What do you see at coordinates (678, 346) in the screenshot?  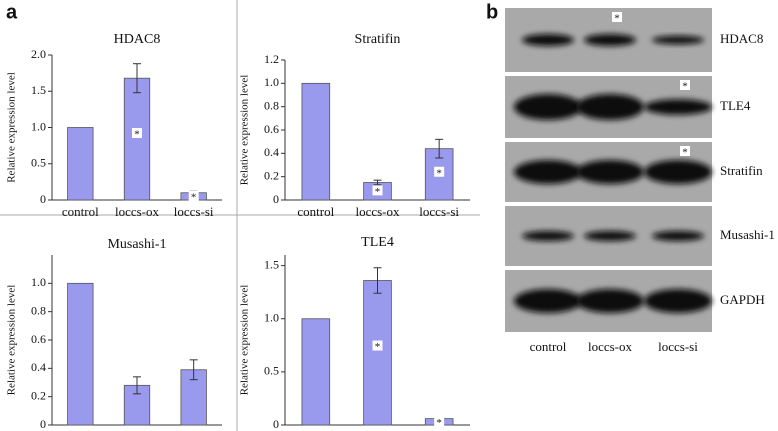 I see `blot-lane-label: loccs-si` at bounding box center [678, 346].